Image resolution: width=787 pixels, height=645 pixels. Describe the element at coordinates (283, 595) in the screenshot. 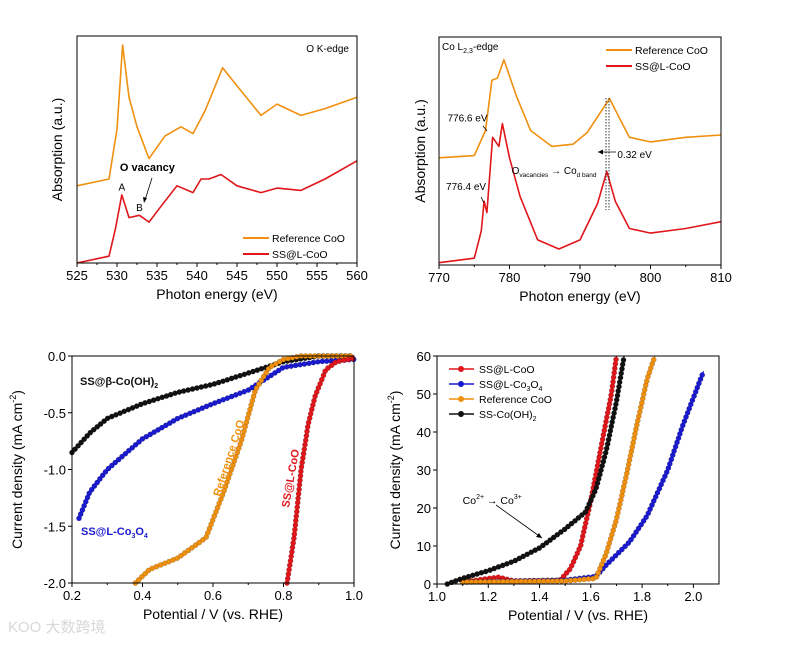

I see `x-tick-label: 0.8` at that location.